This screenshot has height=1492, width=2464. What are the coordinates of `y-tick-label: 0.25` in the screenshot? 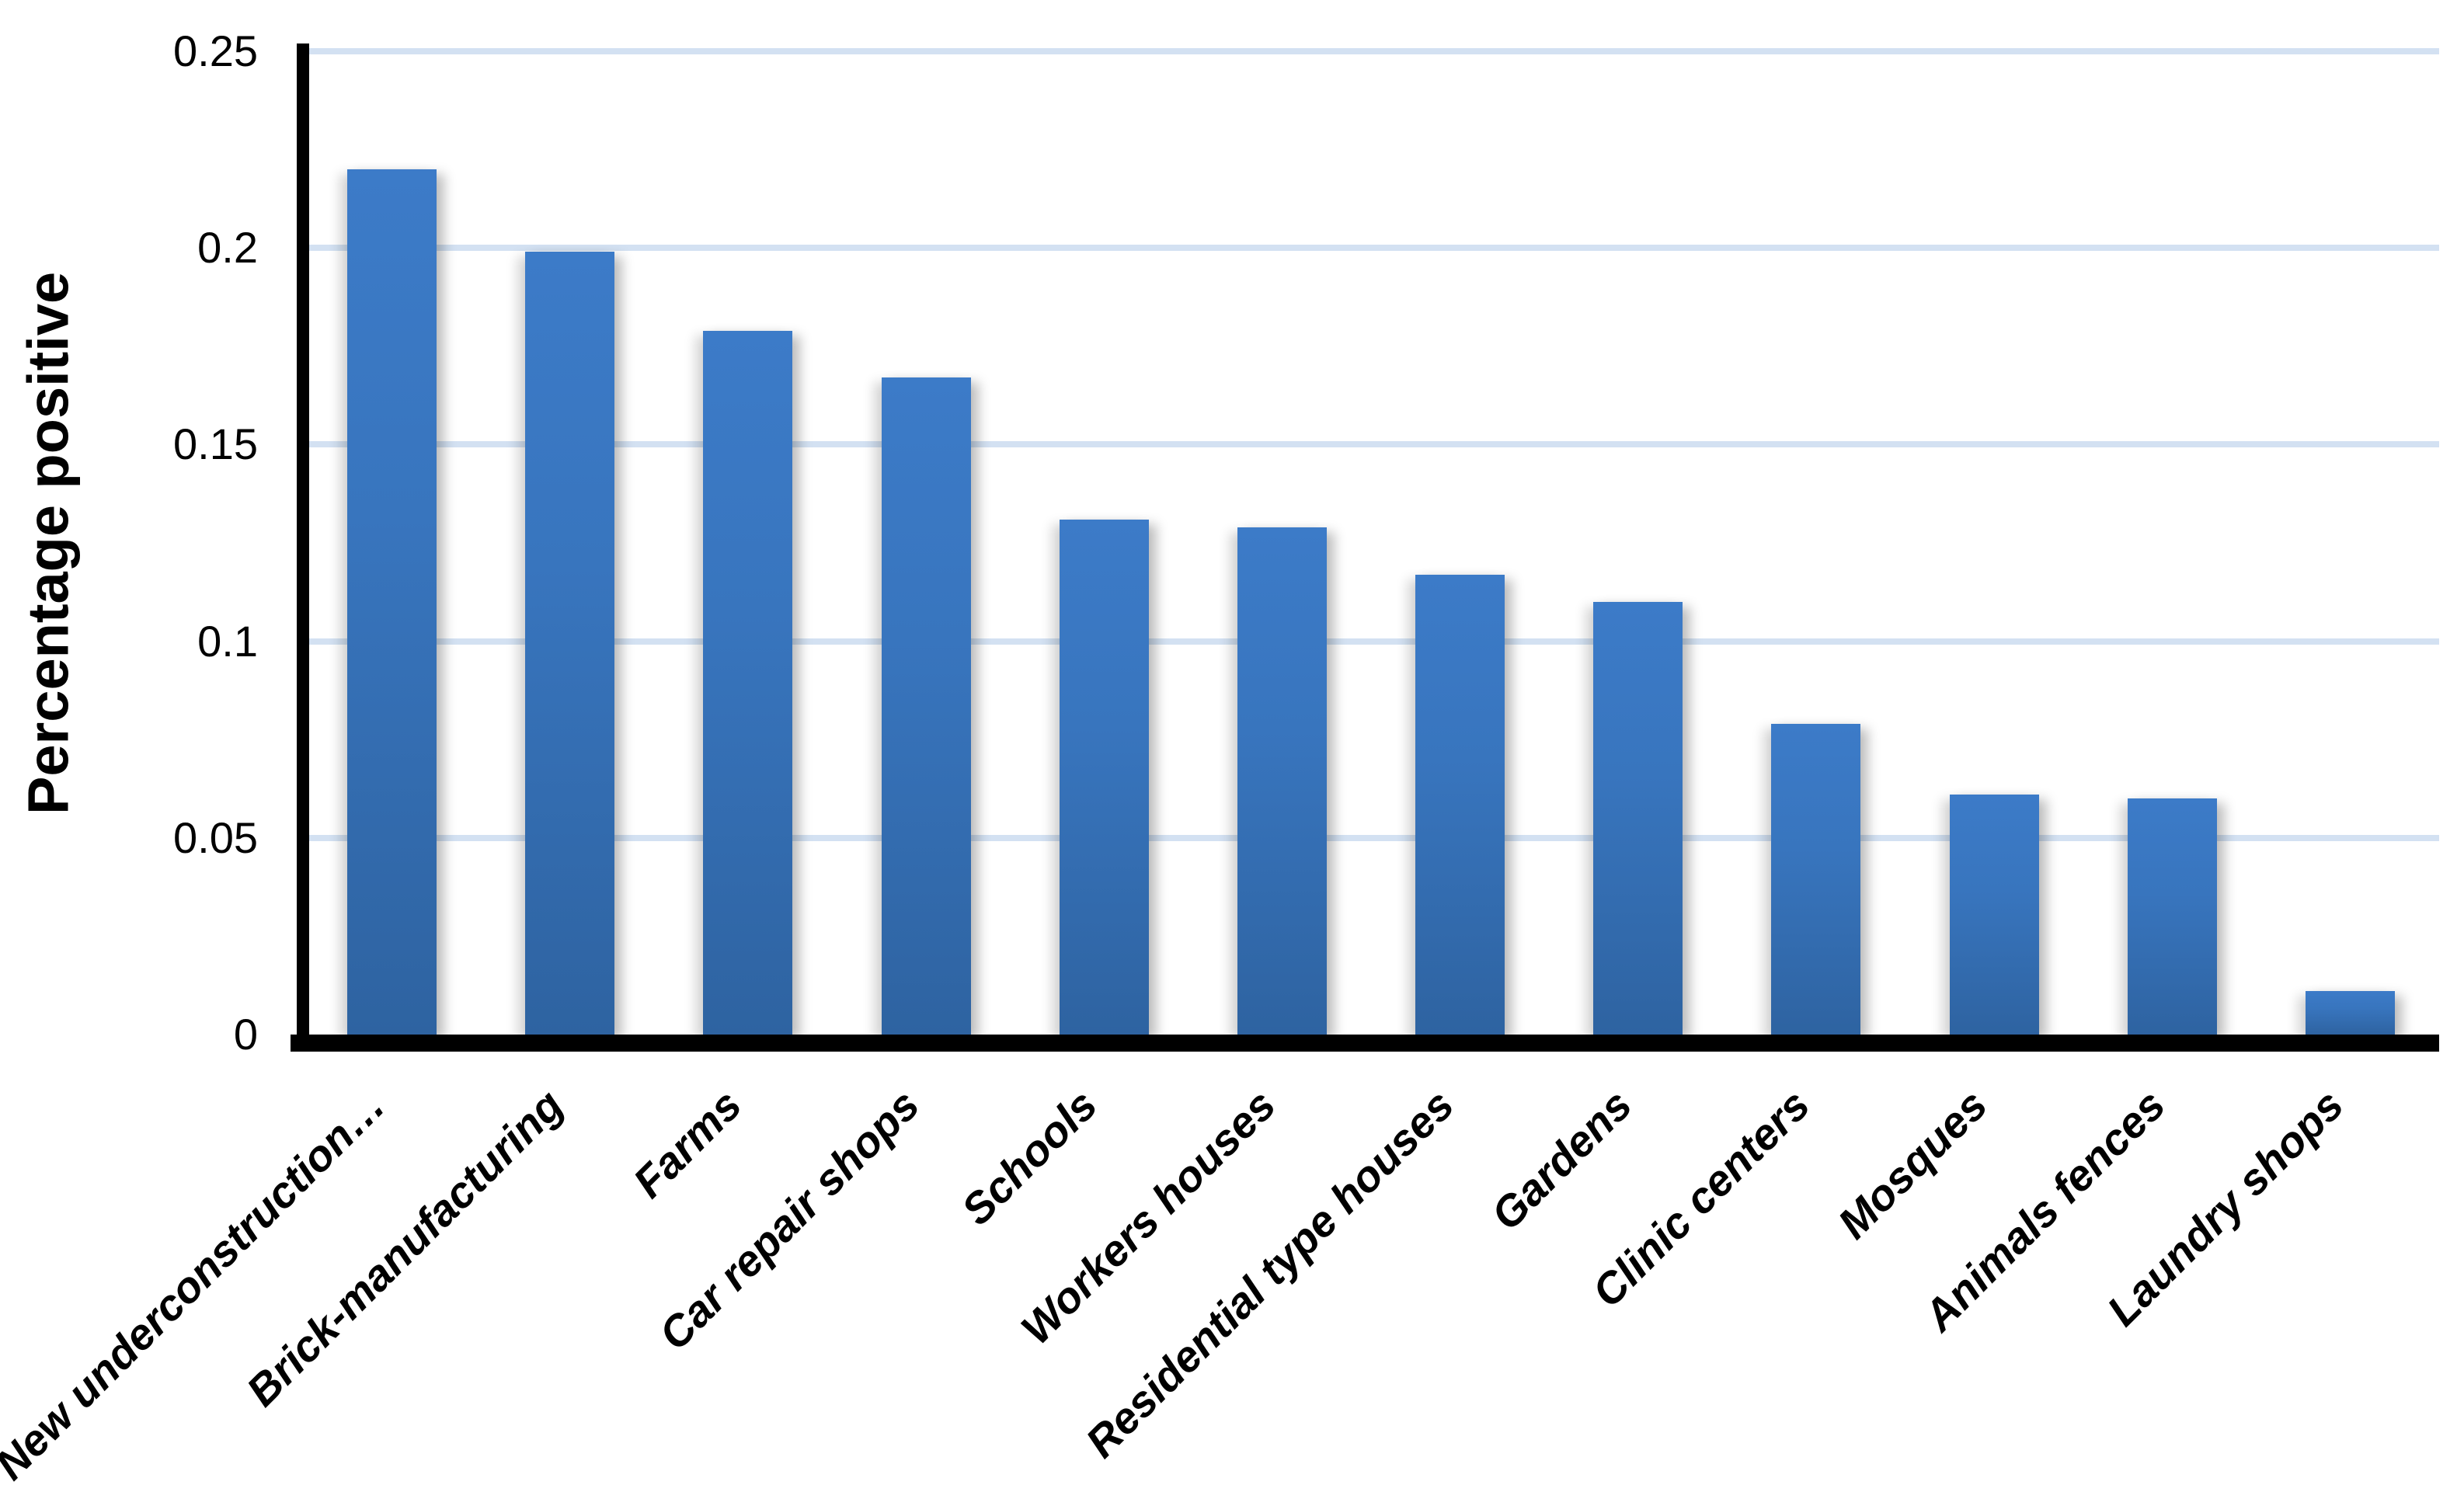 It's located at (215, 50).